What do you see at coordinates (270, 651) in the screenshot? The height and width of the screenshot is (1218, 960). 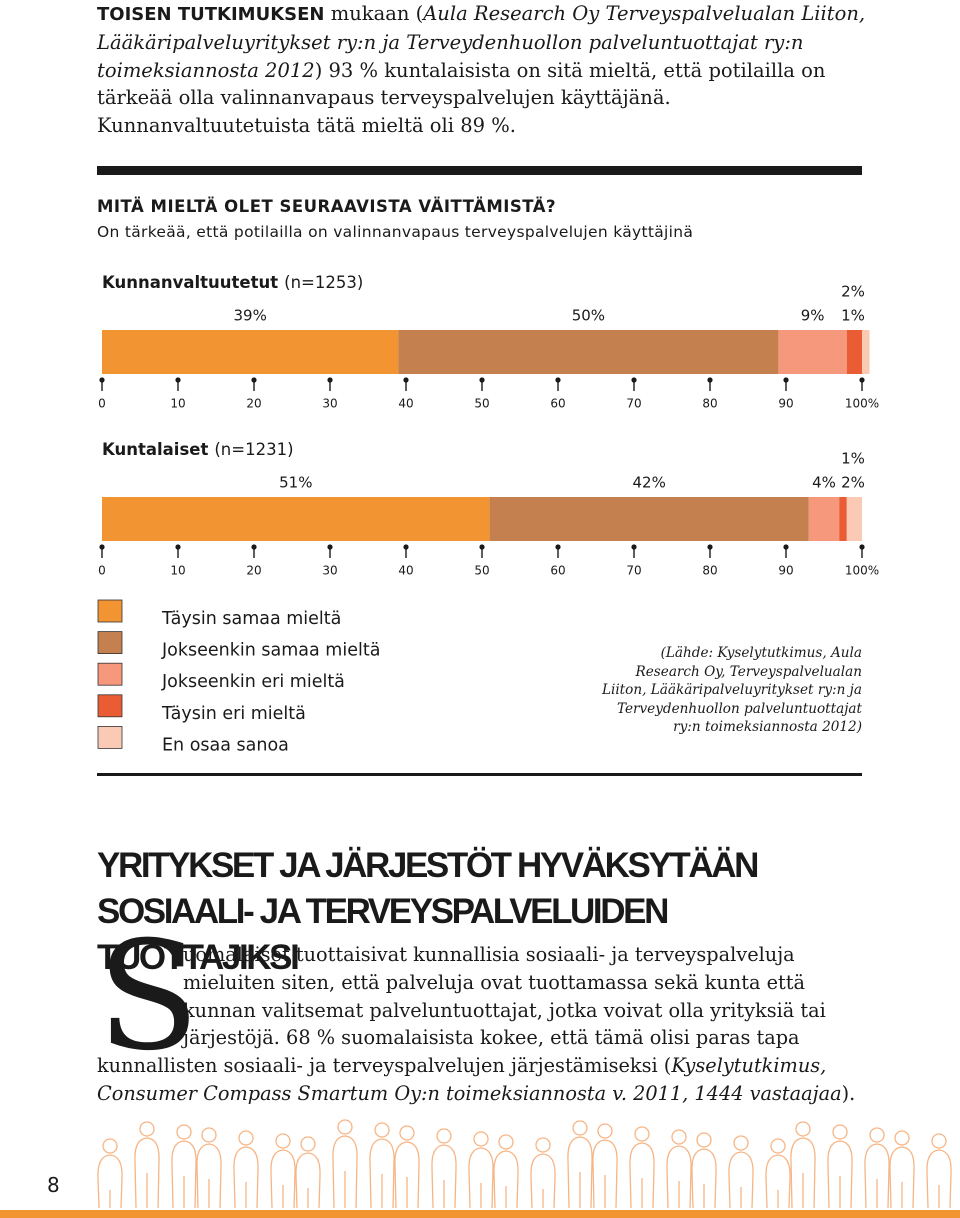 I see `legend-label: Jokseenkin samaa mieltä` at bounding box center [270, 651].